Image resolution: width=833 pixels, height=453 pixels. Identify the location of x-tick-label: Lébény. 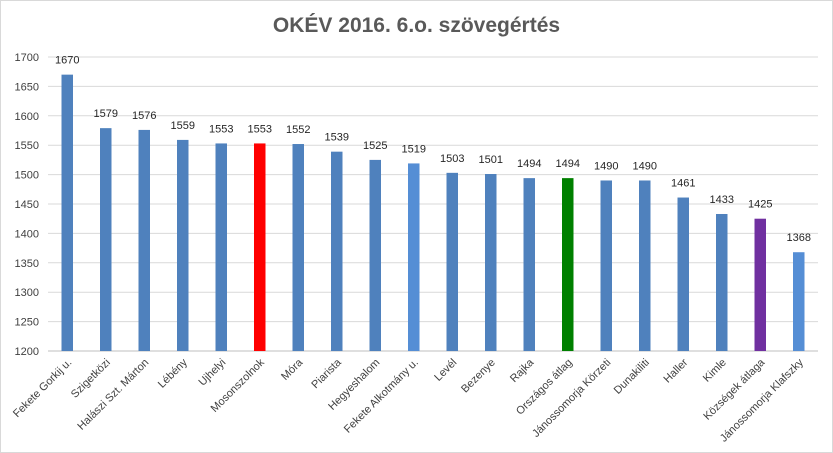
(173, 373).